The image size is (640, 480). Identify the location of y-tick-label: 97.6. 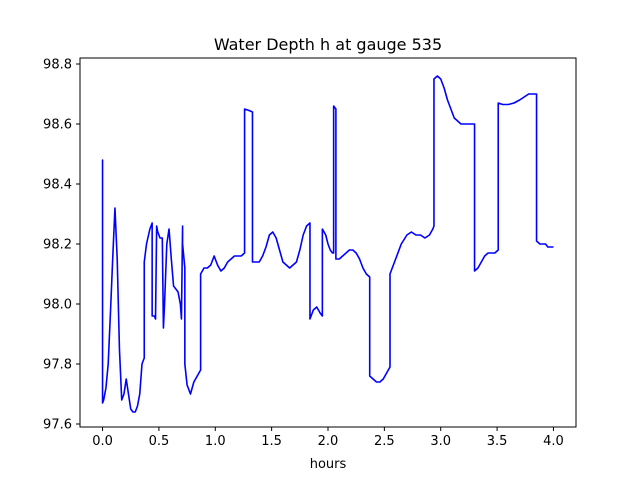
(57, 425).